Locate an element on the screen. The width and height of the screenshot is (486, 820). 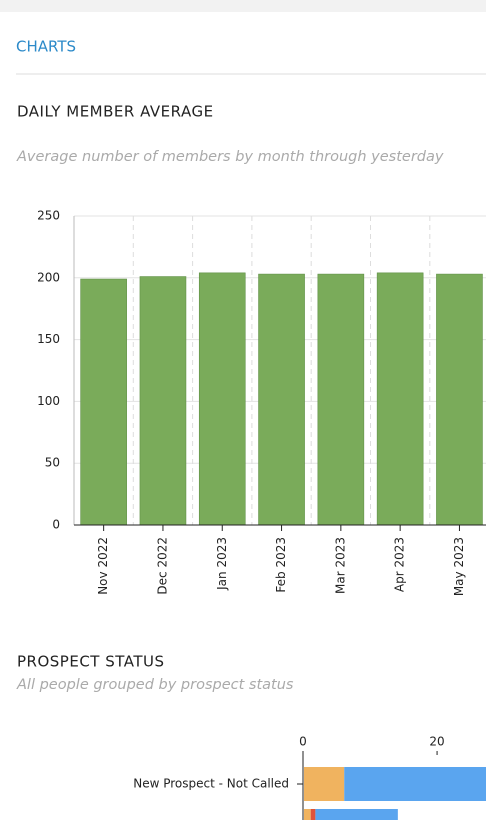
x-tick-label: Apr 2023 is located at coordinates (400, 564).